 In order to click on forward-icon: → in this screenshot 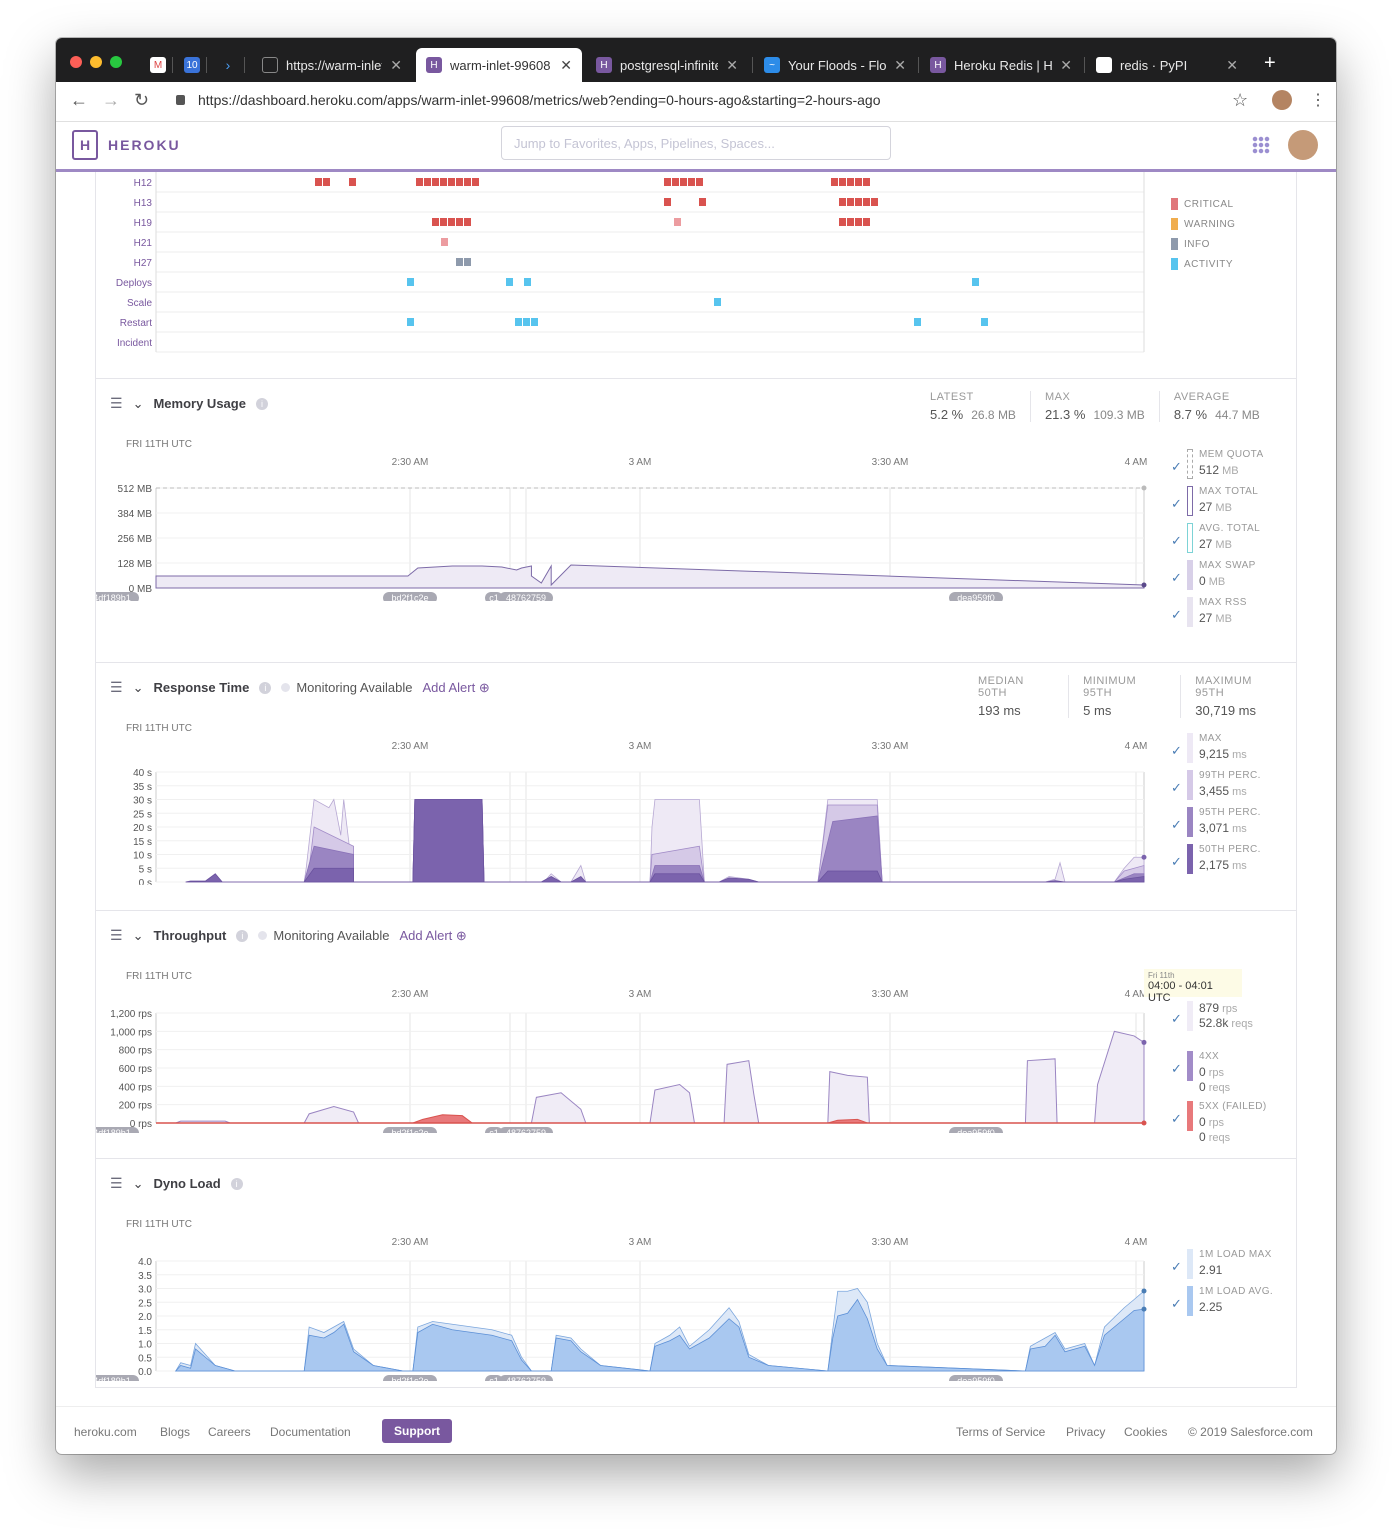, I will do `click(111, 100)`.